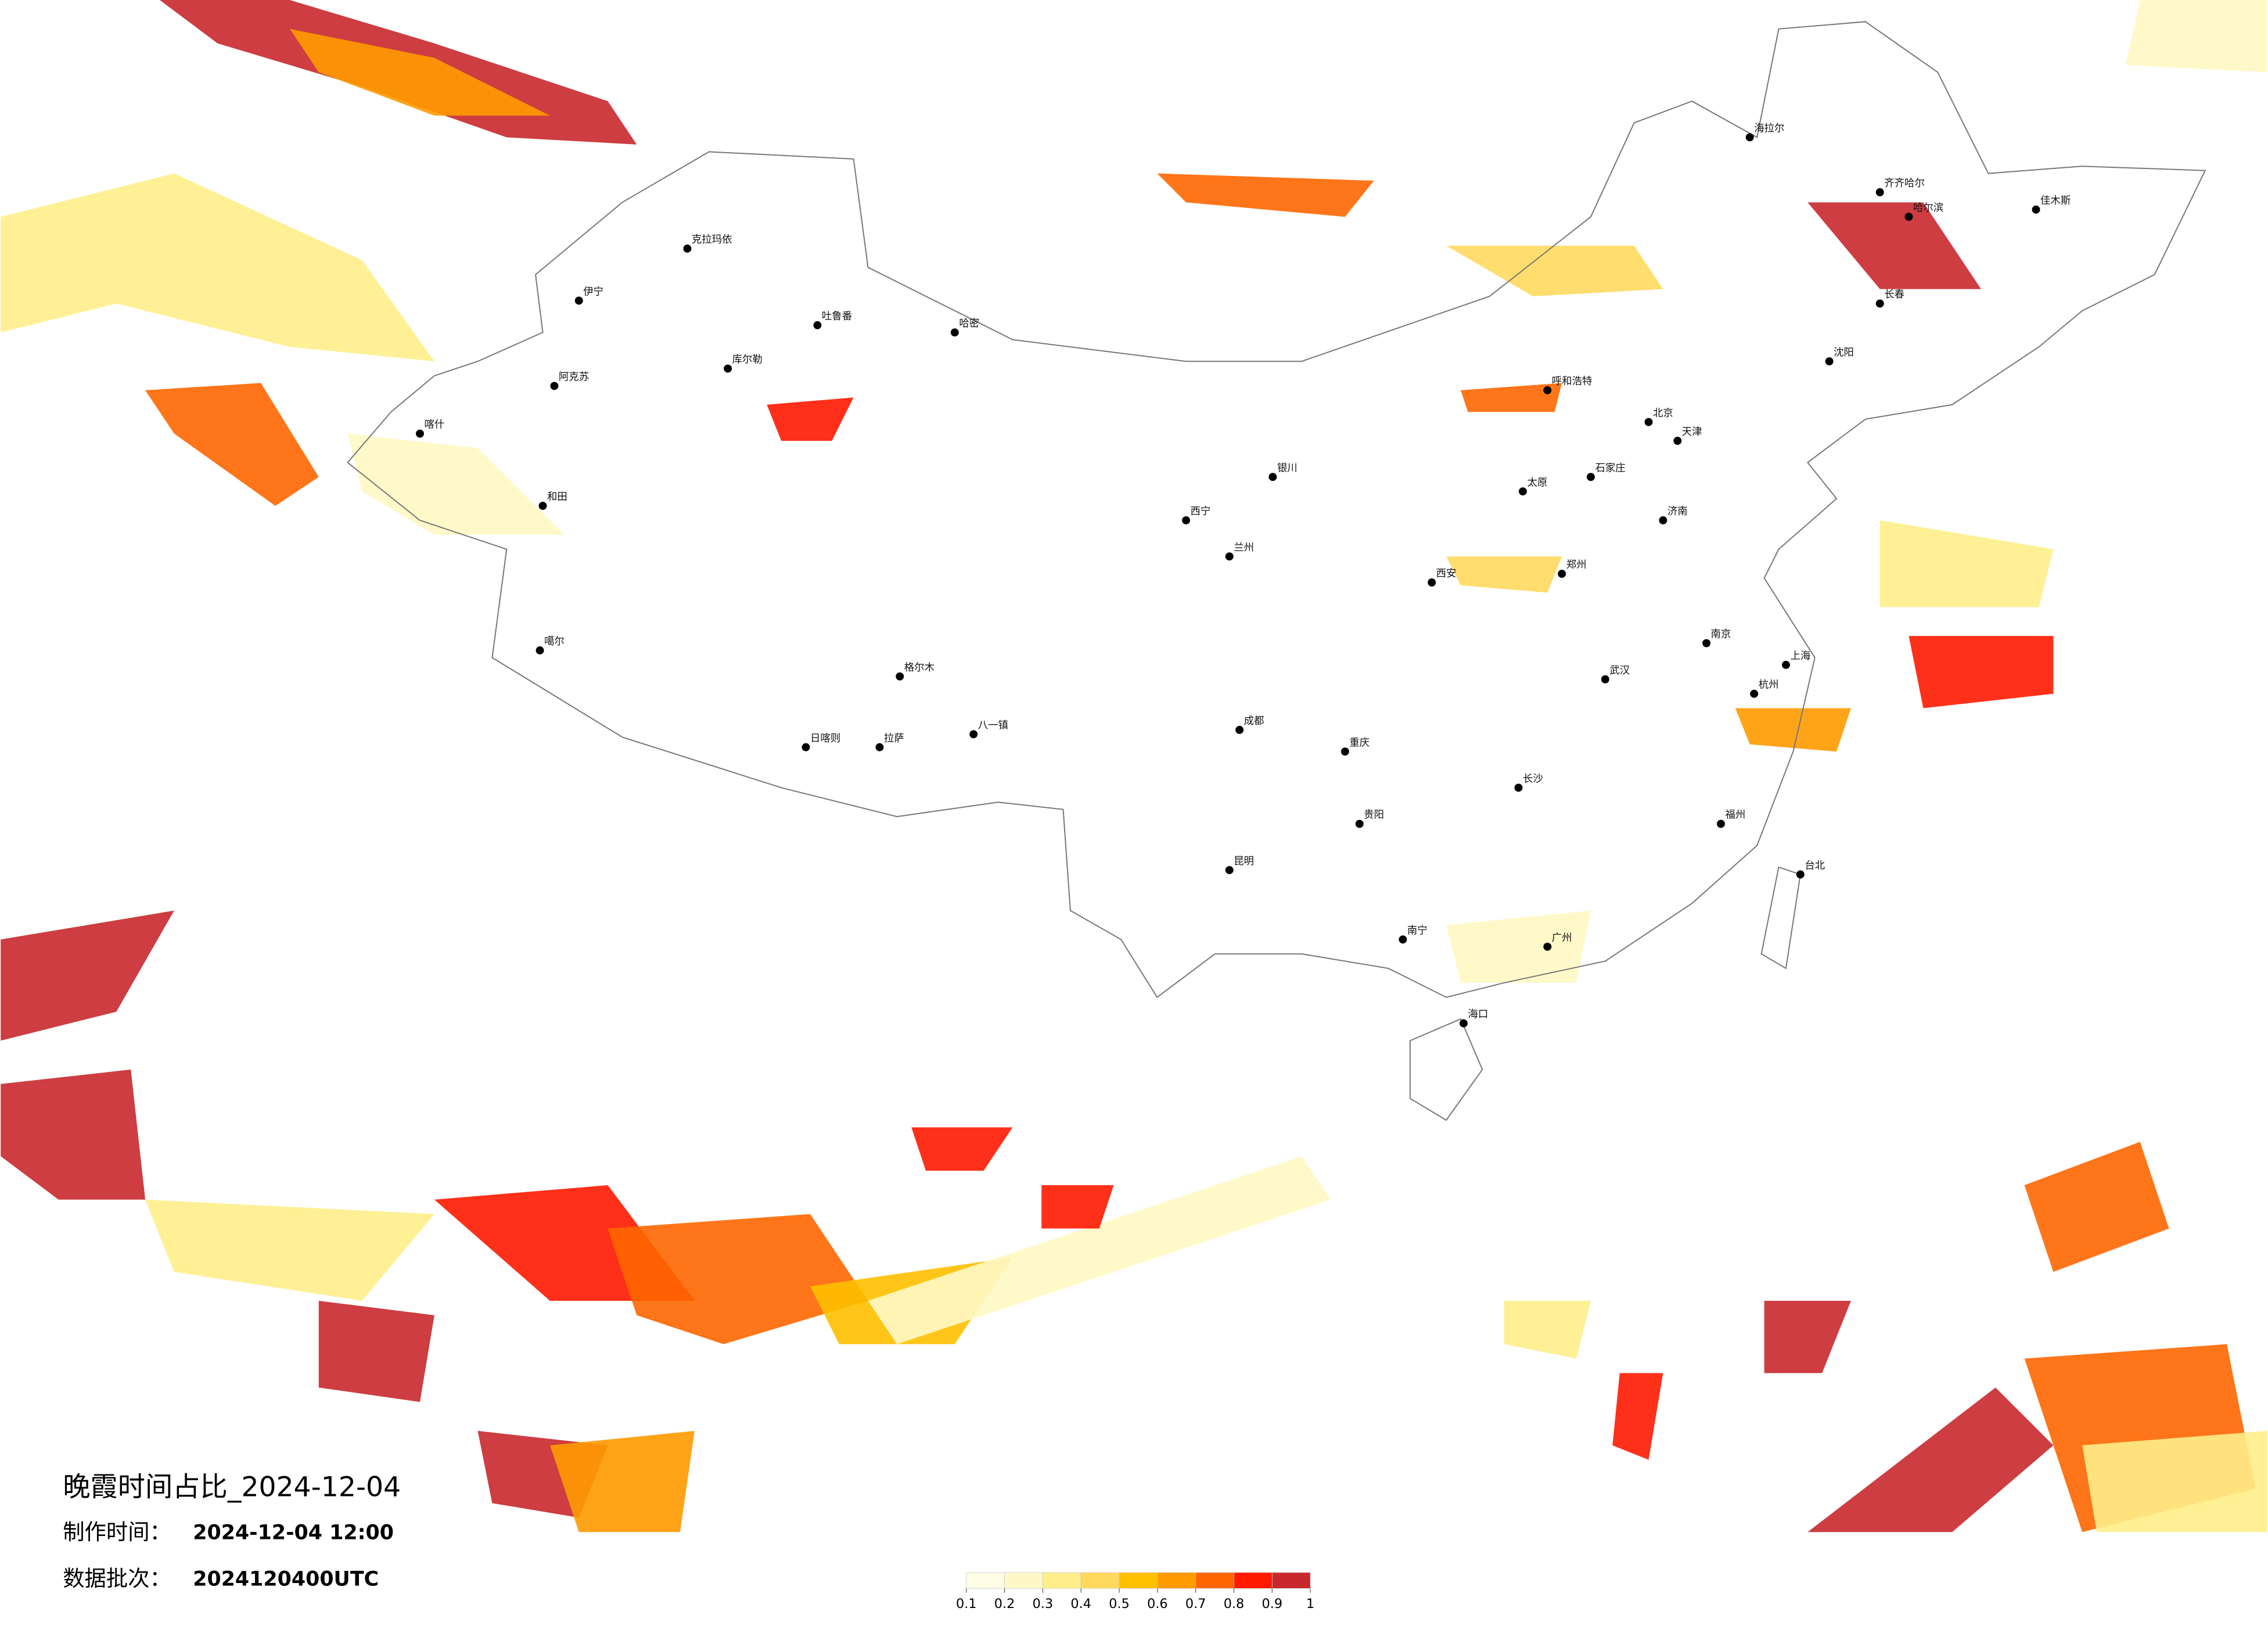  I want to click on city-label: 喀什, so click(434, 425).